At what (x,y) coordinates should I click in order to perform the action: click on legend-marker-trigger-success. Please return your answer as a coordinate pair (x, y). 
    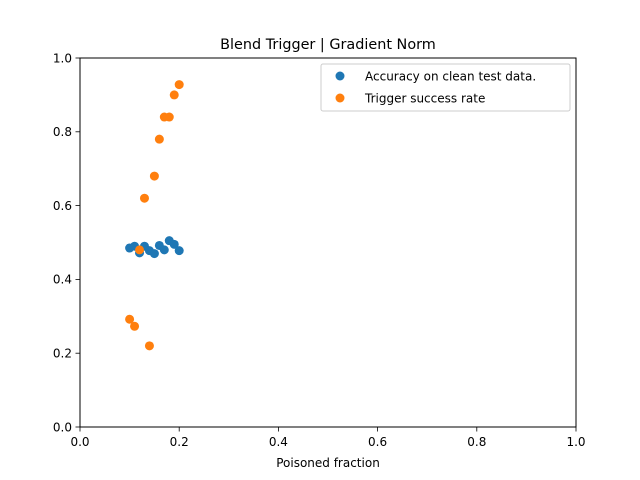
    Looking at the image, I should click on (340, 98).